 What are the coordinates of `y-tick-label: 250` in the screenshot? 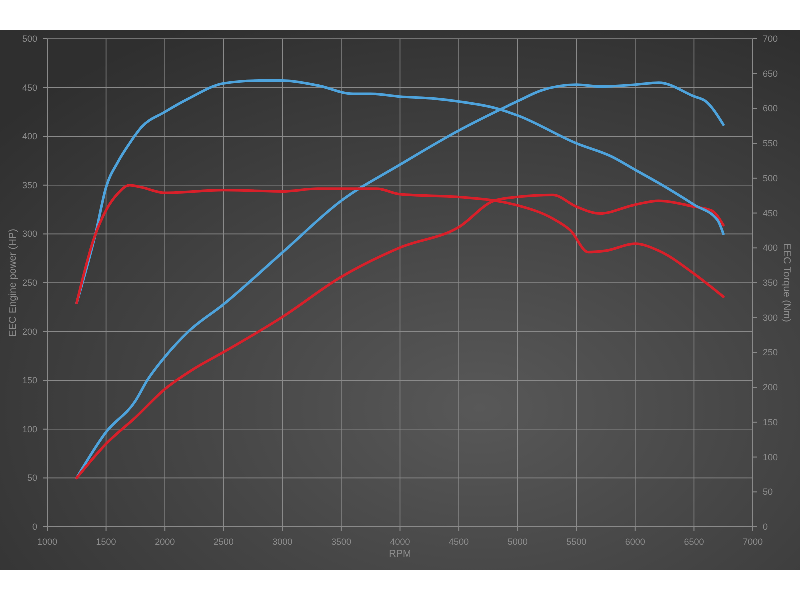 It's located at (30, 283).